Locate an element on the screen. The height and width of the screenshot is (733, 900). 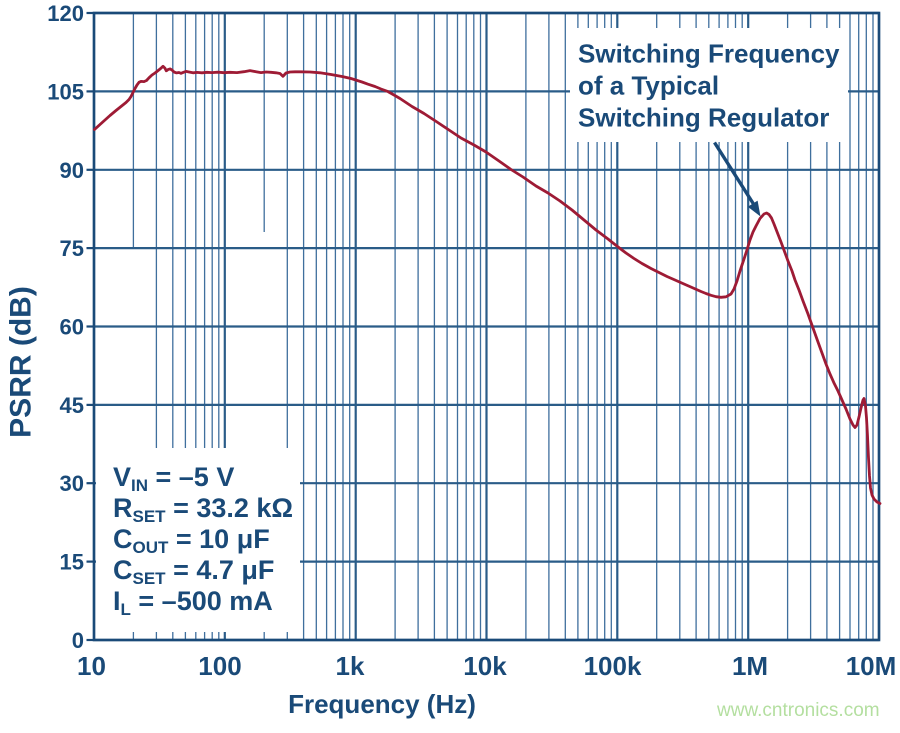
svg-text: CSET = 4.7 μF is located at coordinates (193, 571).